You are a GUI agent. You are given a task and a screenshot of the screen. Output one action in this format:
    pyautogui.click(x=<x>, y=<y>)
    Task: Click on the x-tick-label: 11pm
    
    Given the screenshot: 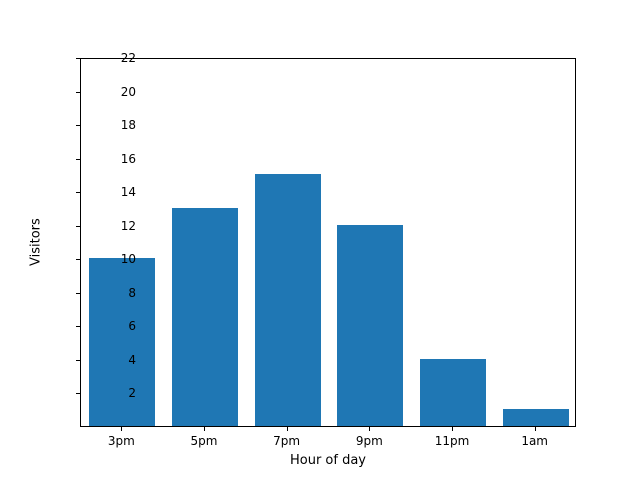 What is the action you would take?
    pyautogui.click(x=452, y=441)
    